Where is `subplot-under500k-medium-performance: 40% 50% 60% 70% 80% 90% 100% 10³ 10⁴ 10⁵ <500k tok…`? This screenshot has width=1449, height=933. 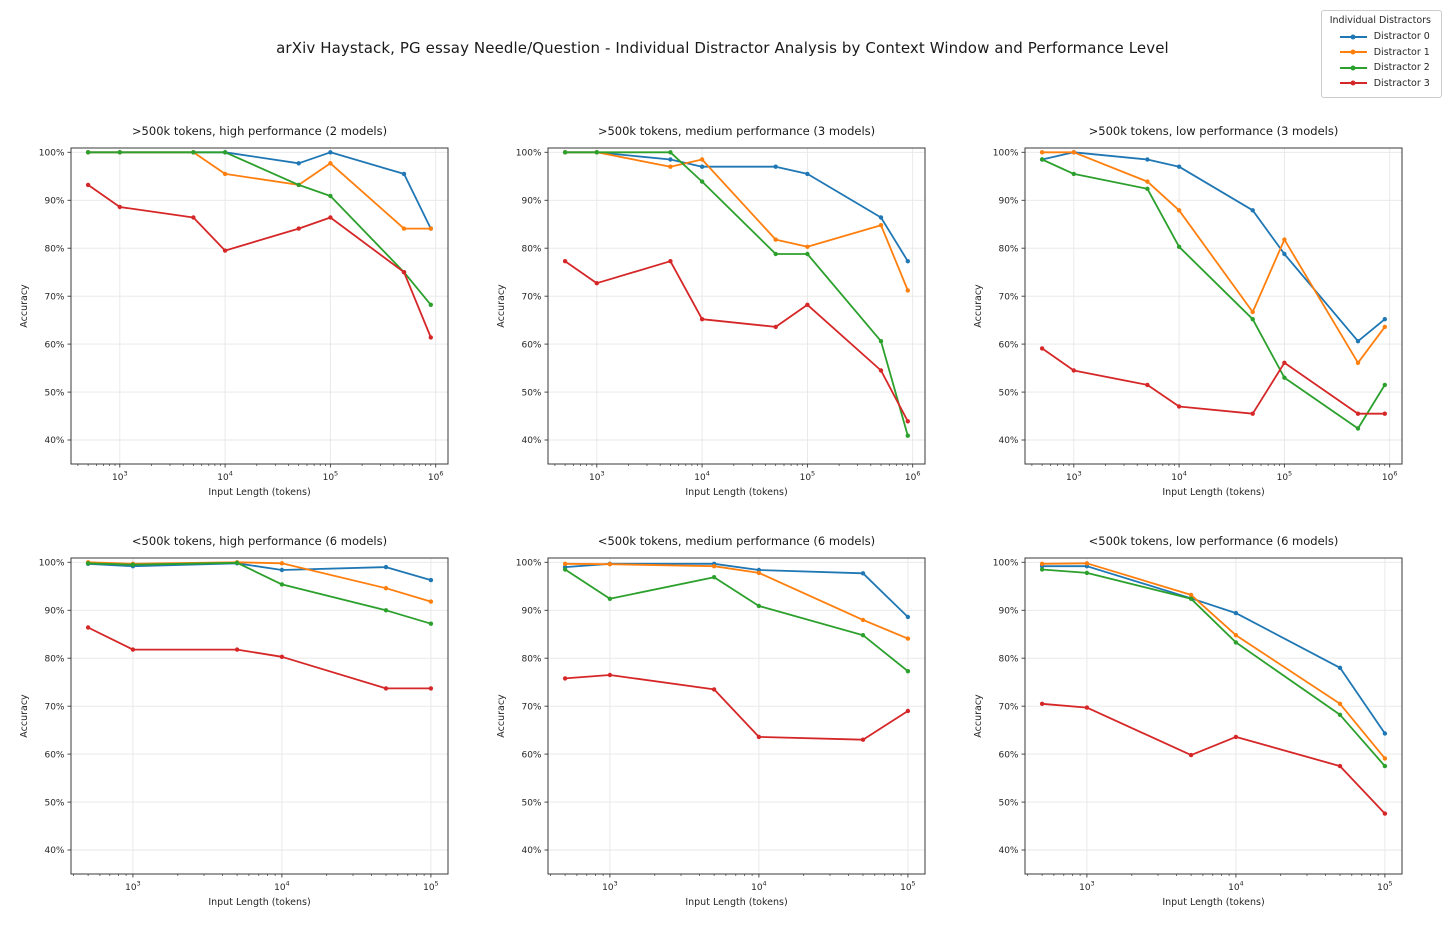 subplot-under500k-medium-performance: 40% 50% 60% 70% 80% 90% 100% 10³ 10⁴ 10⁵ <500k tok… is located at coordinates (711, 721).